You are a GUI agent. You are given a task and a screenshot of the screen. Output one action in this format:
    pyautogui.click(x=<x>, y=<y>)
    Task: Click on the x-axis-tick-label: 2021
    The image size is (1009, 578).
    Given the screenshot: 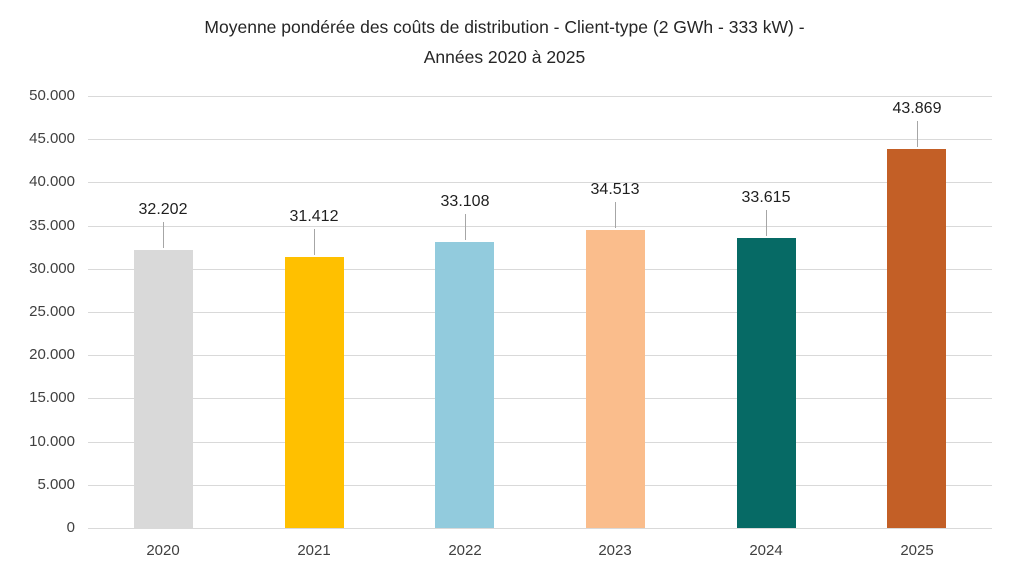 What is the action you would take?
    pyautogui.click(x=314, y=550)
    